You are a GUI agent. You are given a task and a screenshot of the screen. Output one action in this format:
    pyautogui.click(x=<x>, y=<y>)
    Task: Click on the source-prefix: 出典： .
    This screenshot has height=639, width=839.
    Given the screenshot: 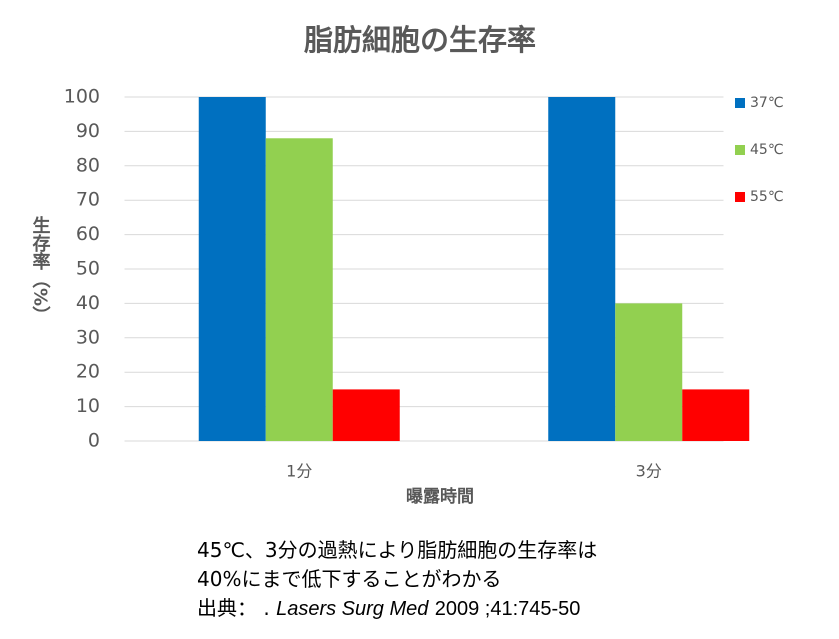 What is the action you would take?
    pyautogui.click(x=233, y=608)
    